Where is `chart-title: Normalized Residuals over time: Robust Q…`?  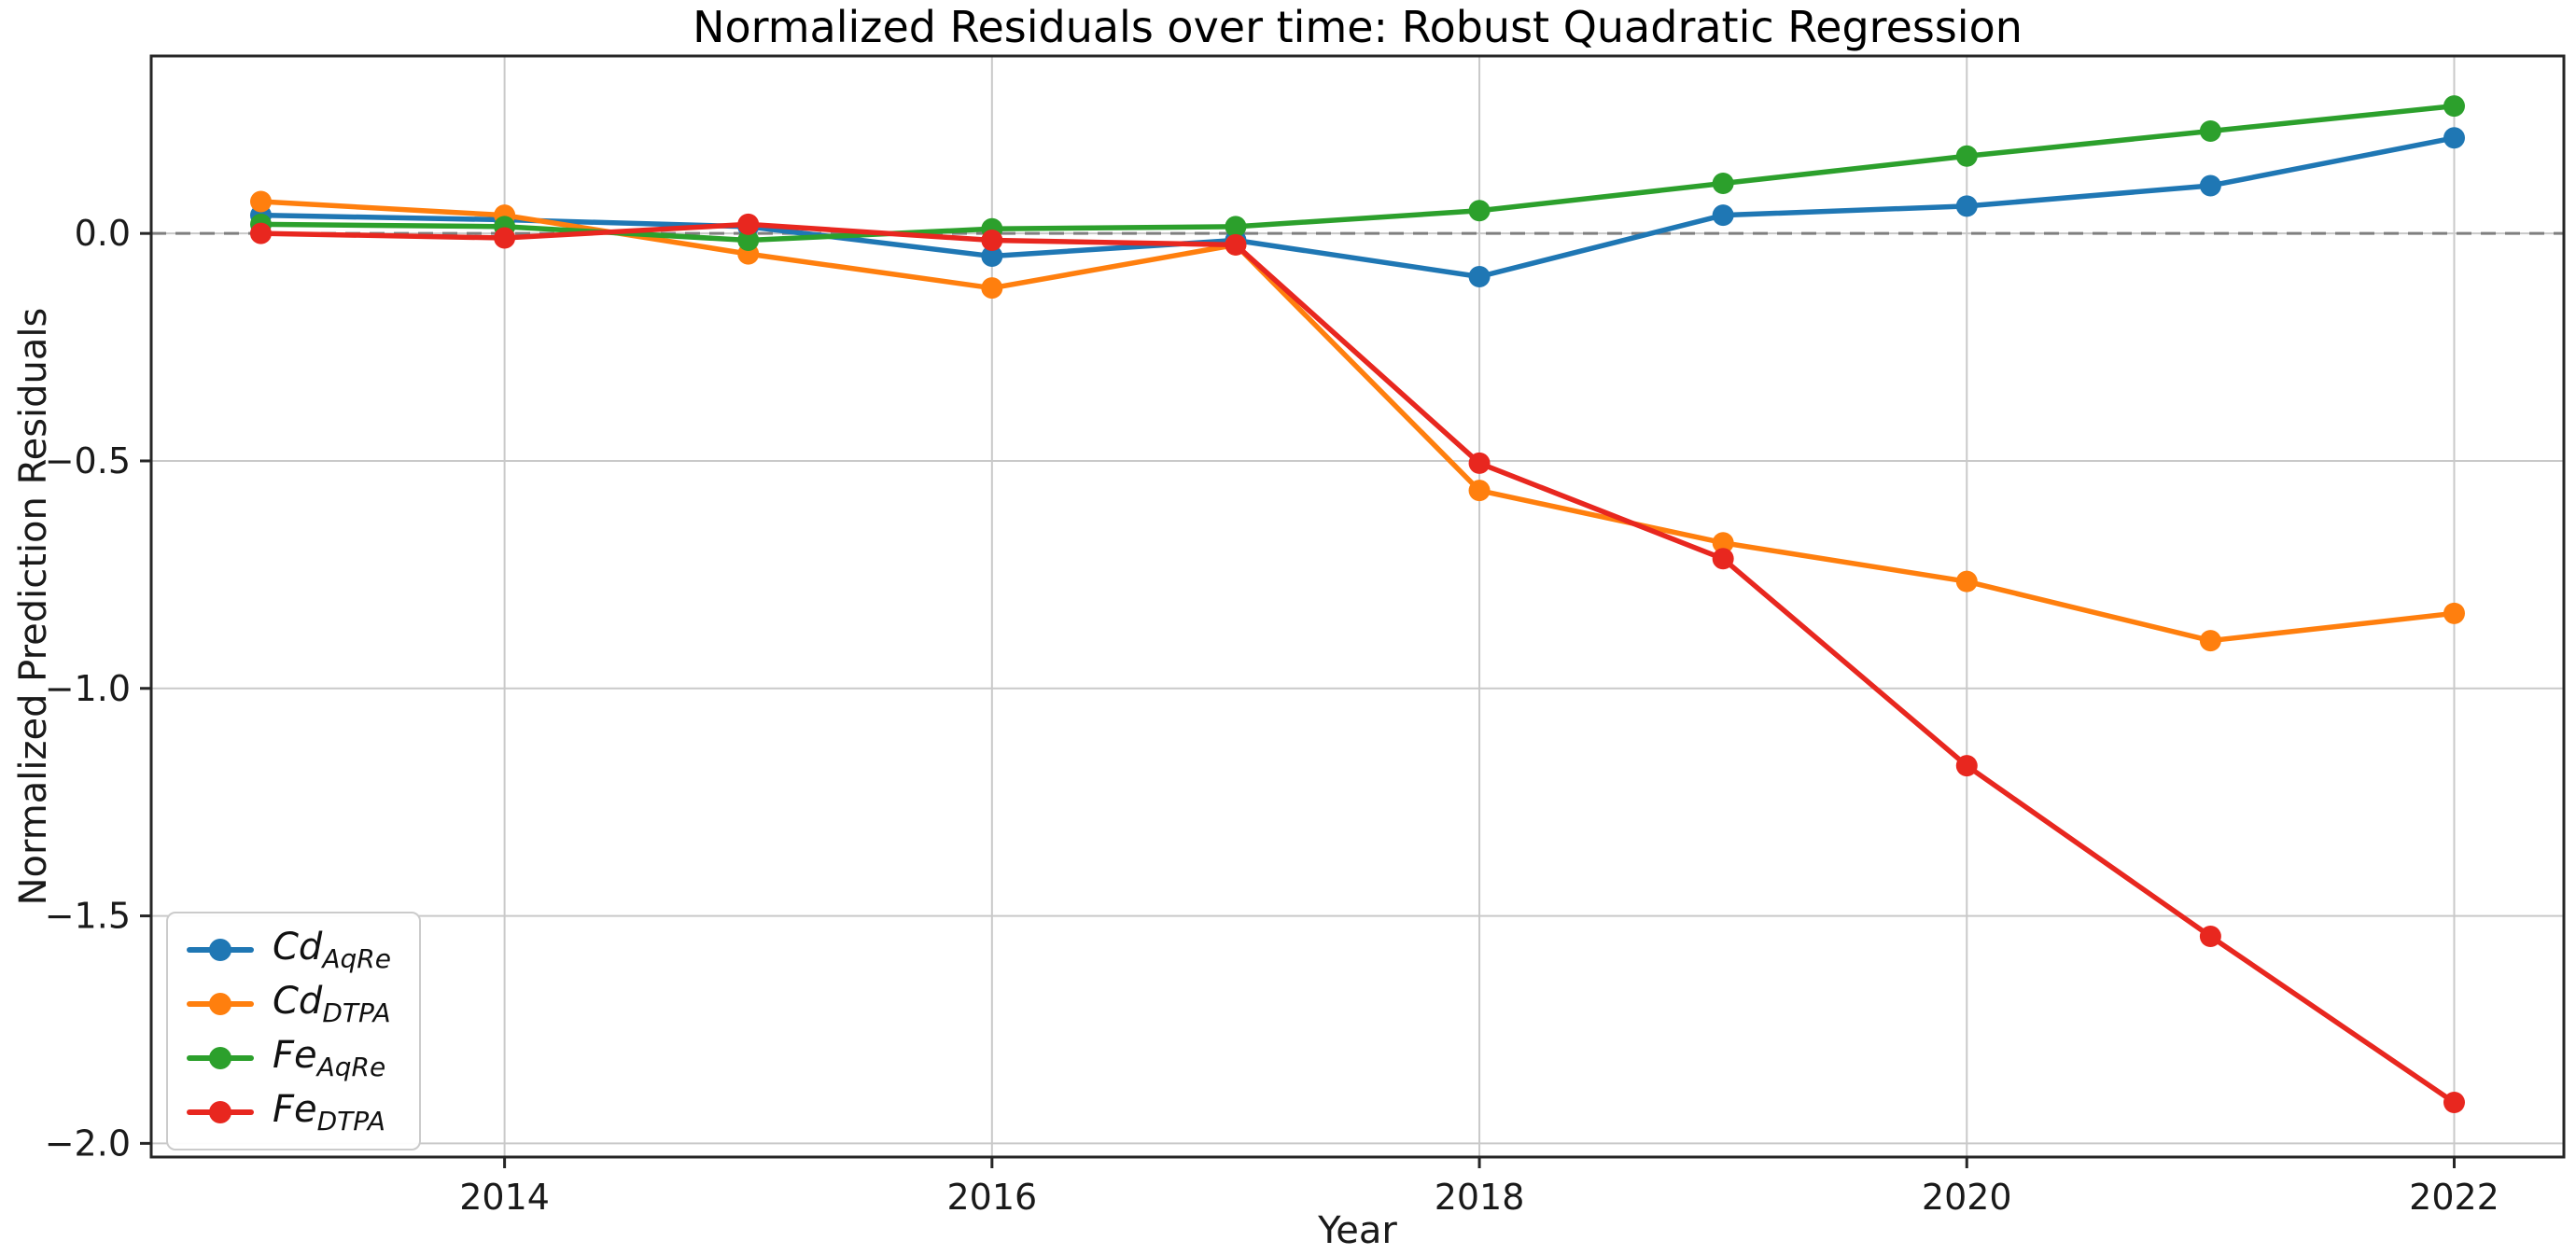
chart-title: Normalized Residuals over time: Robust Q… is located at coordinates (1358, 27).